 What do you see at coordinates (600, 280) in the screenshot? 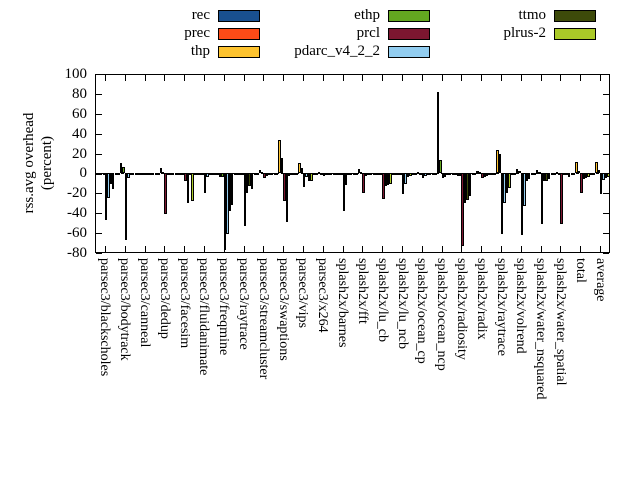
I see `x-tick-label: average` at bounding box center [600, 280].